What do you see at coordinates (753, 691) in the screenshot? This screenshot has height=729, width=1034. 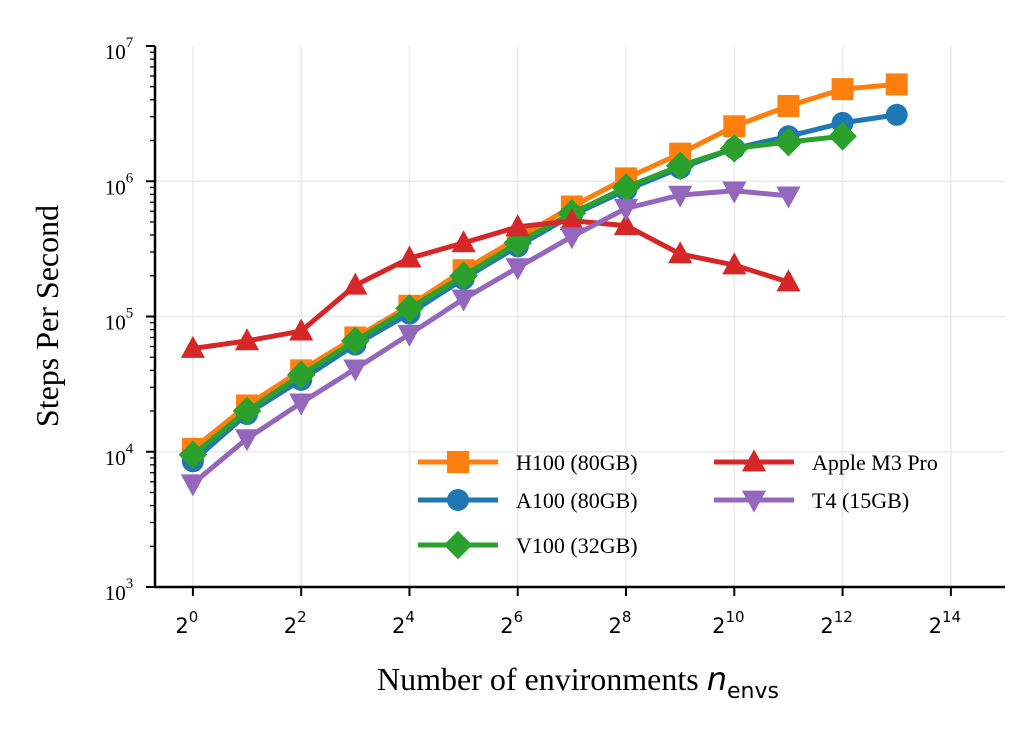 I see `x-axis-title-subscript: envs` at bounding box center [753, 691].